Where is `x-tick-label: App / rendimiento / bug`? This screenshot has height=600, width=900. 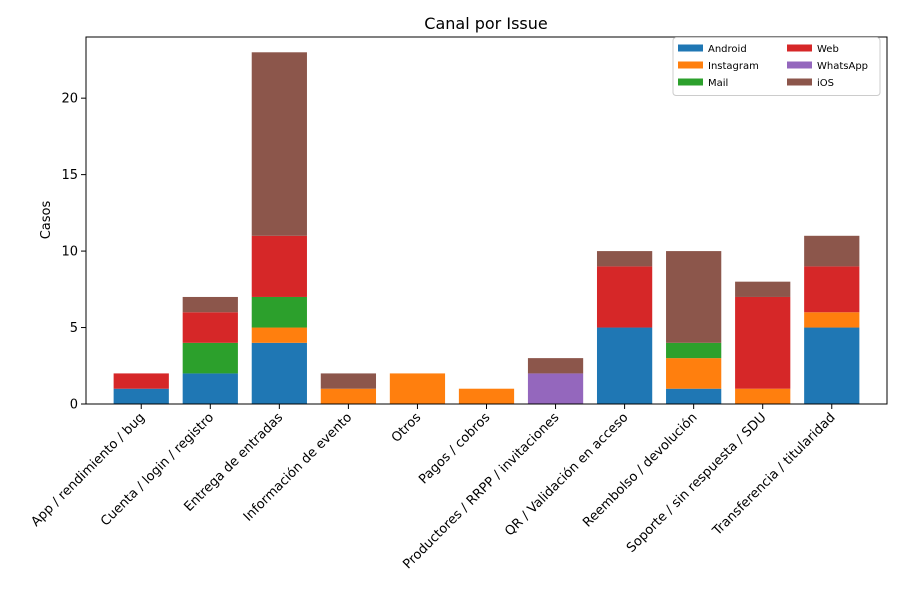 x-tick-label: App / rendimiento / bug is located at coordinates (88, 470).